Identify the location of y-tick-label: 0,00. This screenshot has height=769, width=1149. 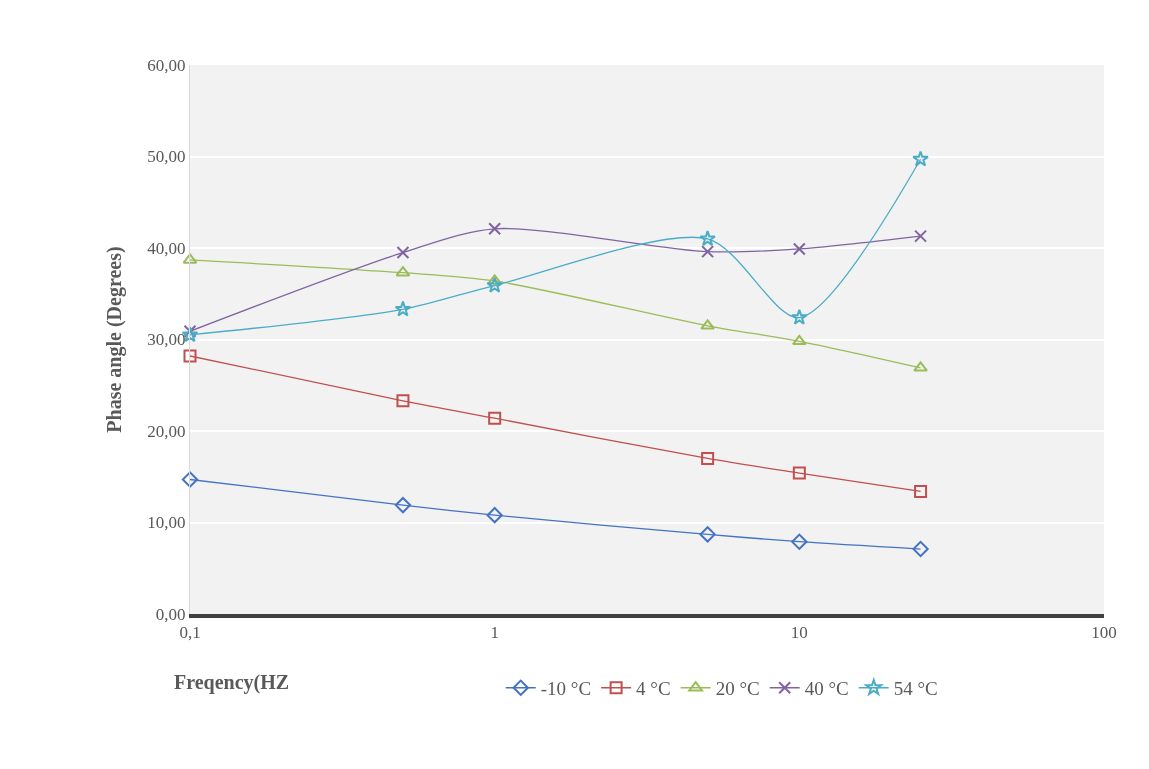
(170, 614).